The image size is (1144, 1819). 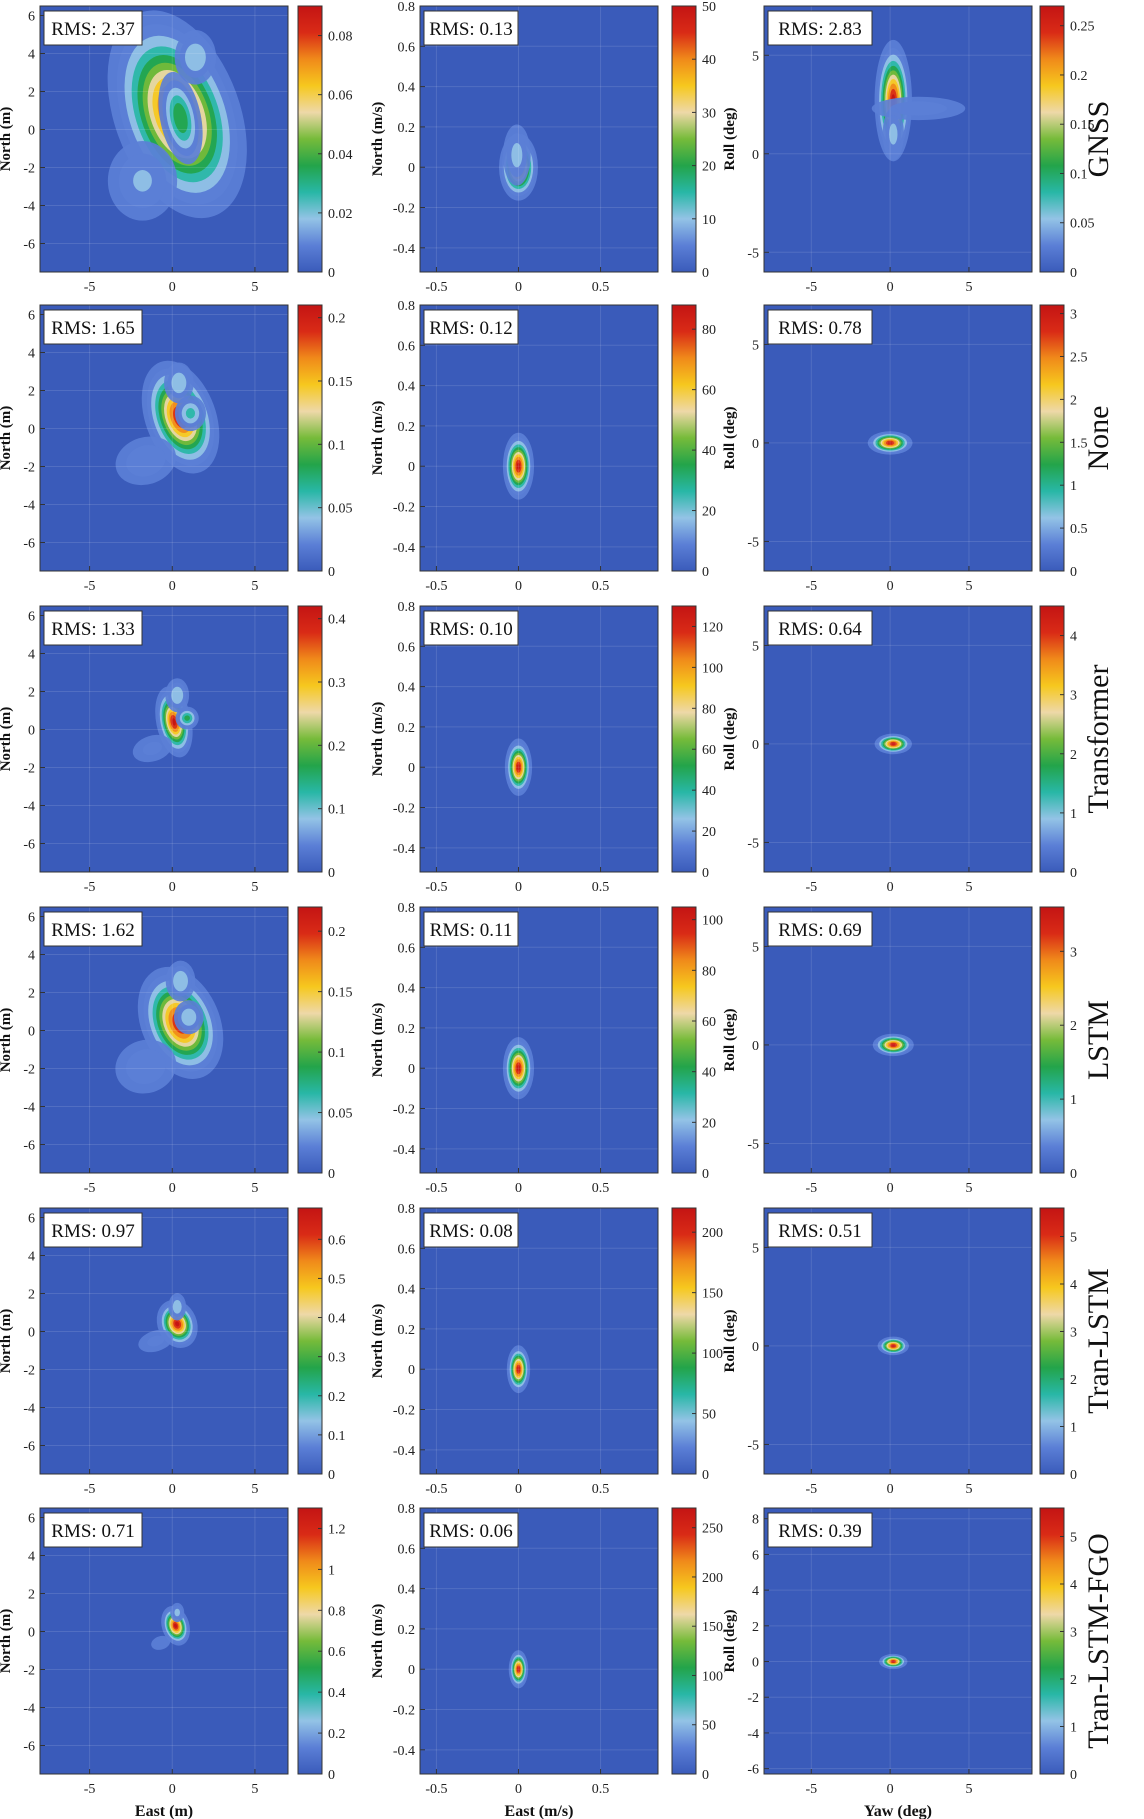 I want to click on colorbar-tick-label: 0.1, so click(x=337, y=445).